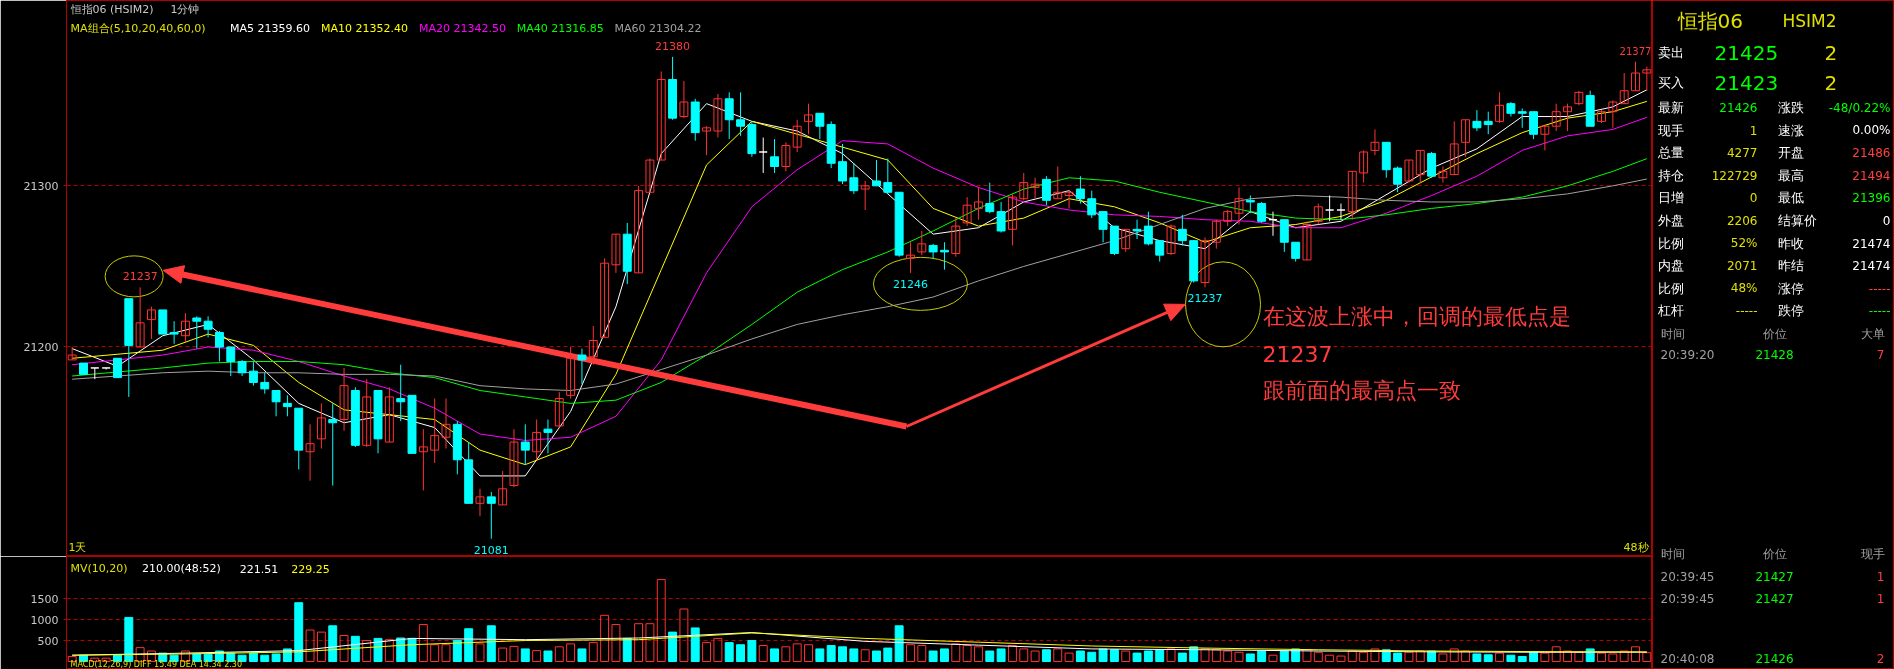 This screenshot has height=669, width=1894. What do you see at coordinates (1670, 52) in the screenshot?
I see `text: 卖出` at bounding box center [1670, 52].